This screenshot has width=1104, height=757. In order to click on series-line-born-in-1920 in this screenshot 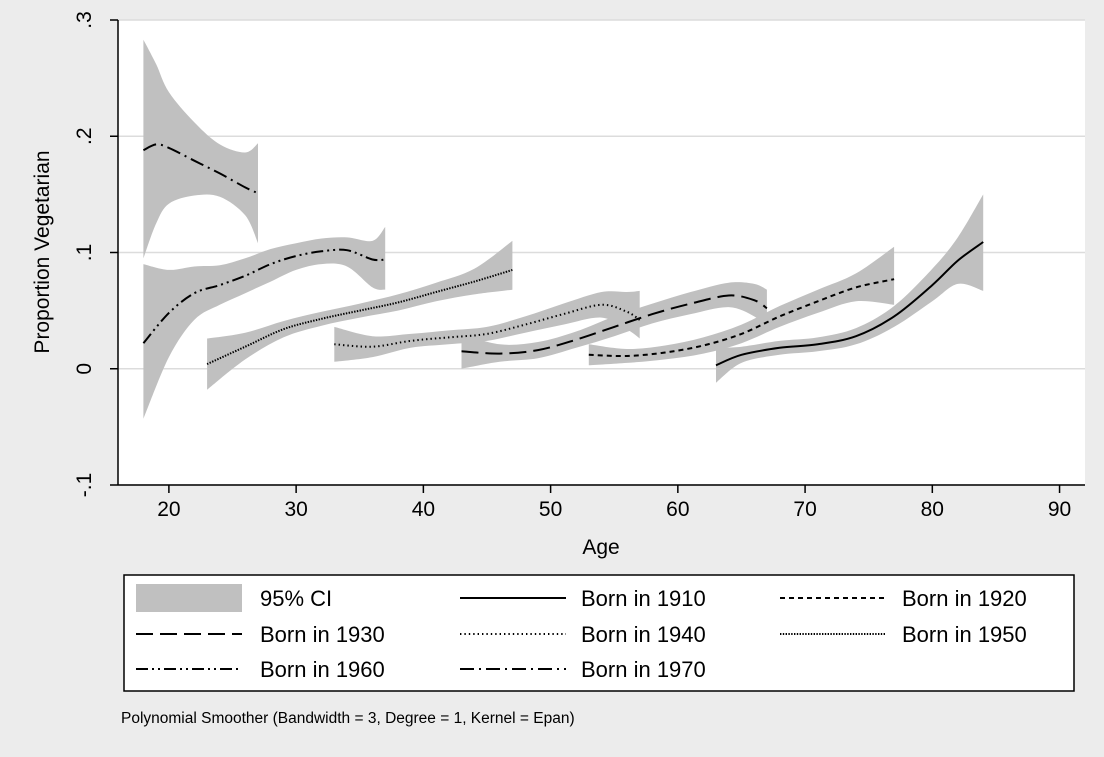, I will do `click(741, 318)`.